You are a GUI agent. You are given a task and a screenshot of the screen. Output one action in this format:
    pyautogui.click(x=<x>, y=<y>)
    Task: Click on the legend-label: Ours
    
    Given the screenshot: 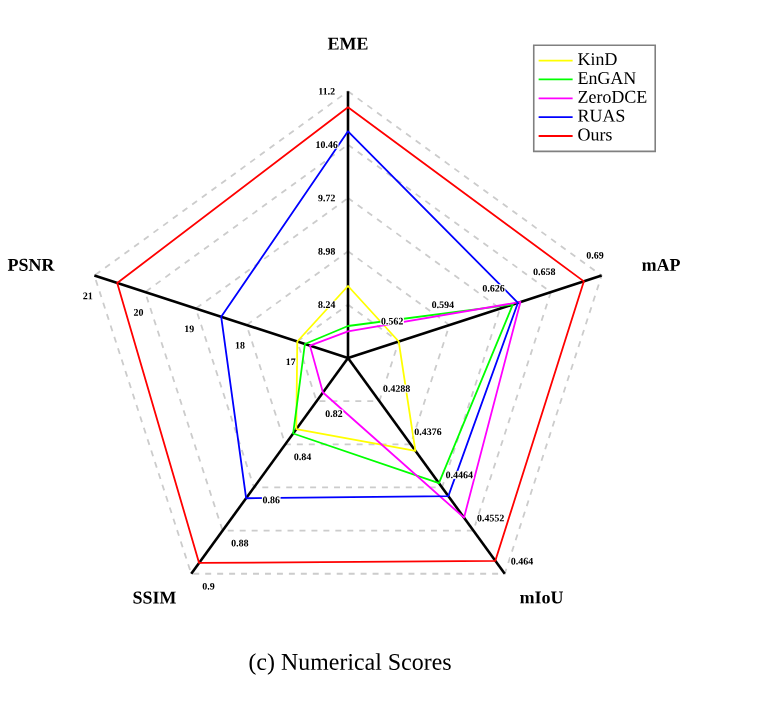 What is the action you would take?
    pyautogui.click(x=595, y=134)
    